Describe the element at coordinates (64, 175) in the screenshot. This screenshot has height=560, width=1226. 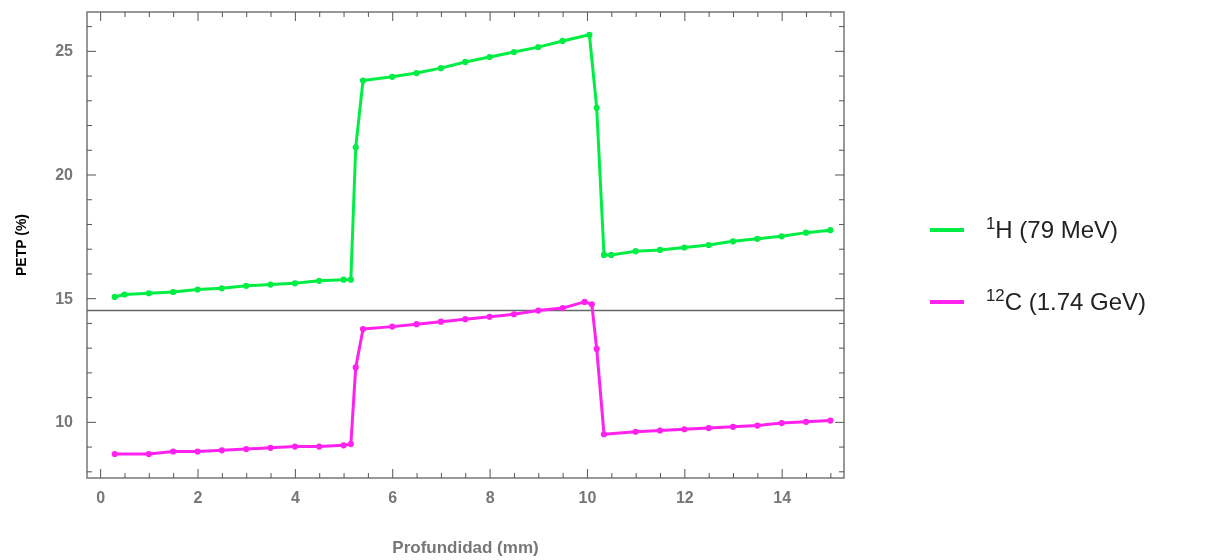
I see `y-tick-label: 20` at that location.